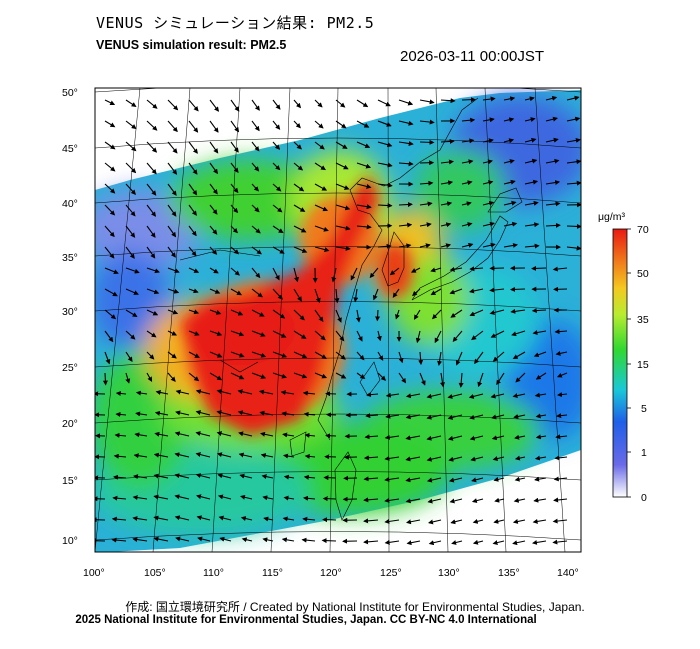  What do you see at coordinates (70, 312) in the screenshot?
I see `lat-tick-label: 30°` at bounding box center [70, 312].